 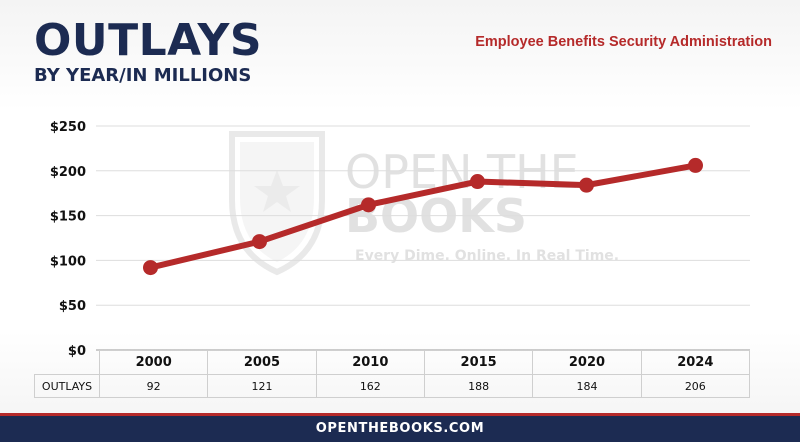 What do you see at coordinates (68, 217) in the screenshot?
I see `y-tick-label: $150` at bounding box center [68, 217].